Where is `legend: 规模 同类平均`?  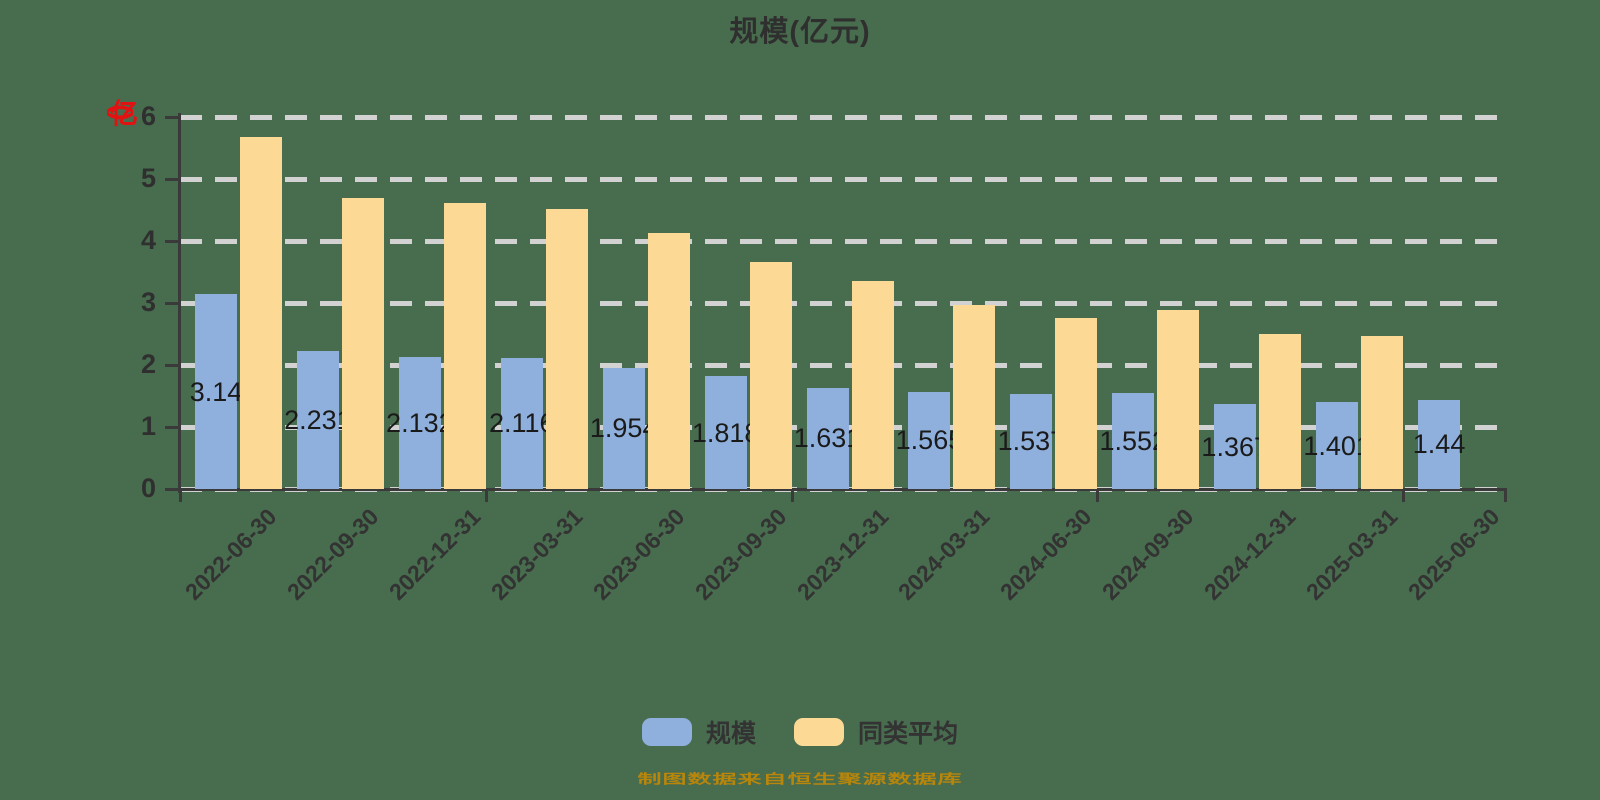 legend: 规模 同类平均 is located at coordinates (800, 732).